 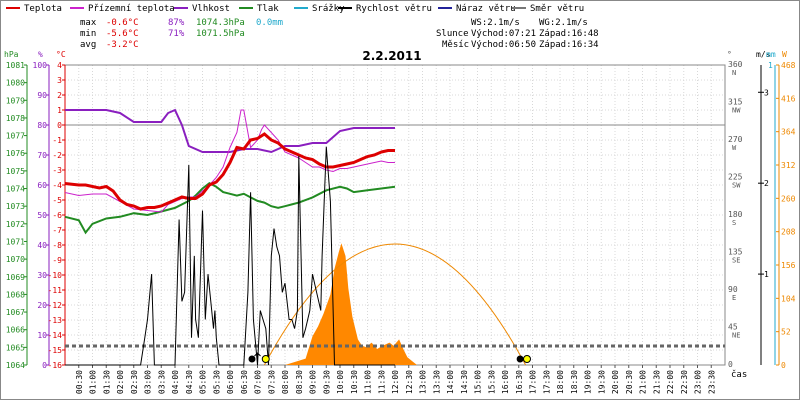 I want to click on dir-tick-label: 225, so click(x=735, y=177).